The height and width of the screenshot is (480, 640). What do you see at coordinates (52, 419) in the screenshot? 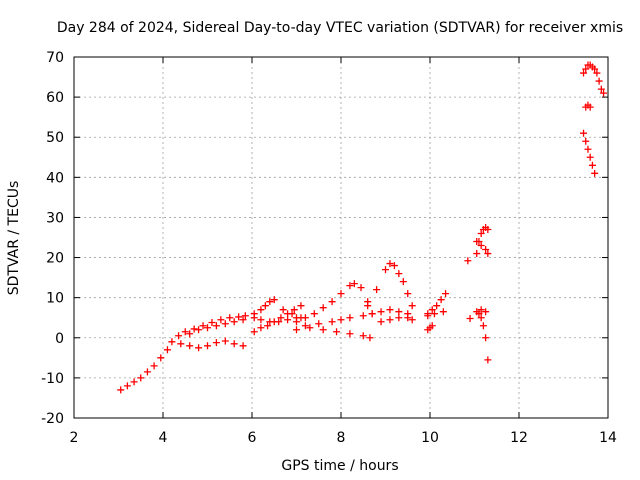
I see `y-tick-label: -20` at bounding box center [52, 419].